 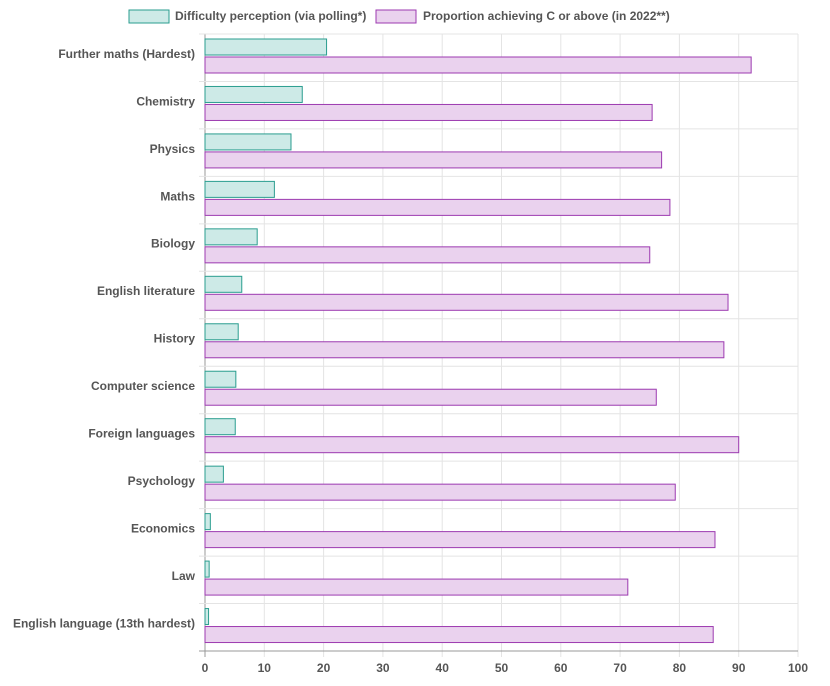 I want to click on y-tick-label: English language (13th hardest), so click(x=104, y=623).